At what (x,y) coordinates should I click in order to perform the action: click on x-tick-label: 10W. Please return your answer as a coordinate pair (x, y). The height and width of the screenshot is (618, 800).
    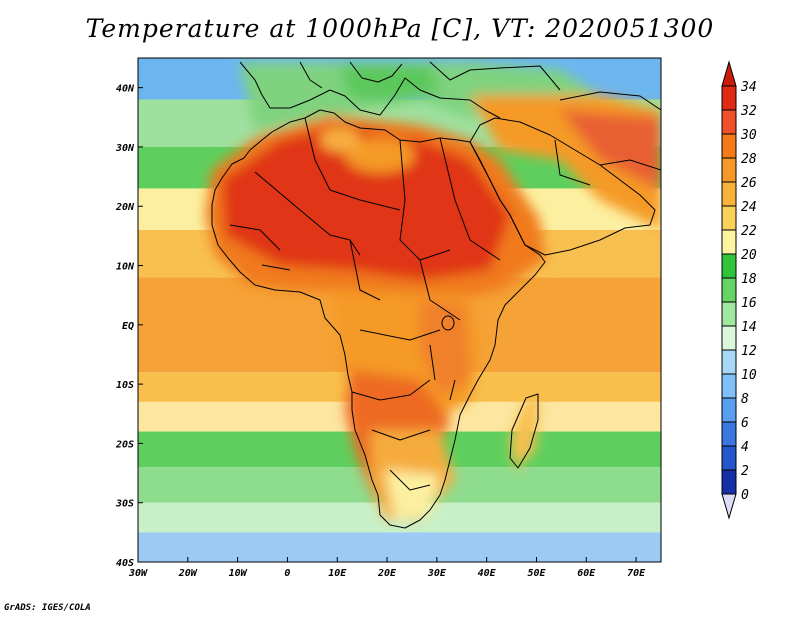
    Looking at the image, I should click on (238, 573).